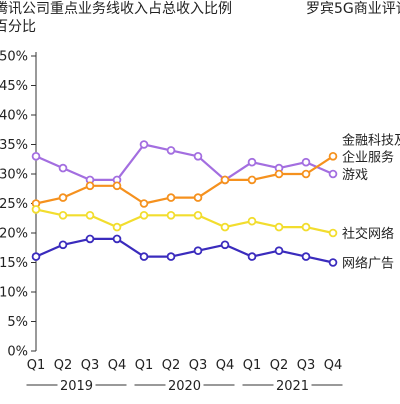 The width and height of the screenshot is (400, 404). I want to click on series-label-layer: 游戏 金融科技及企业服务社交网络网络广告, so click(371, 201).